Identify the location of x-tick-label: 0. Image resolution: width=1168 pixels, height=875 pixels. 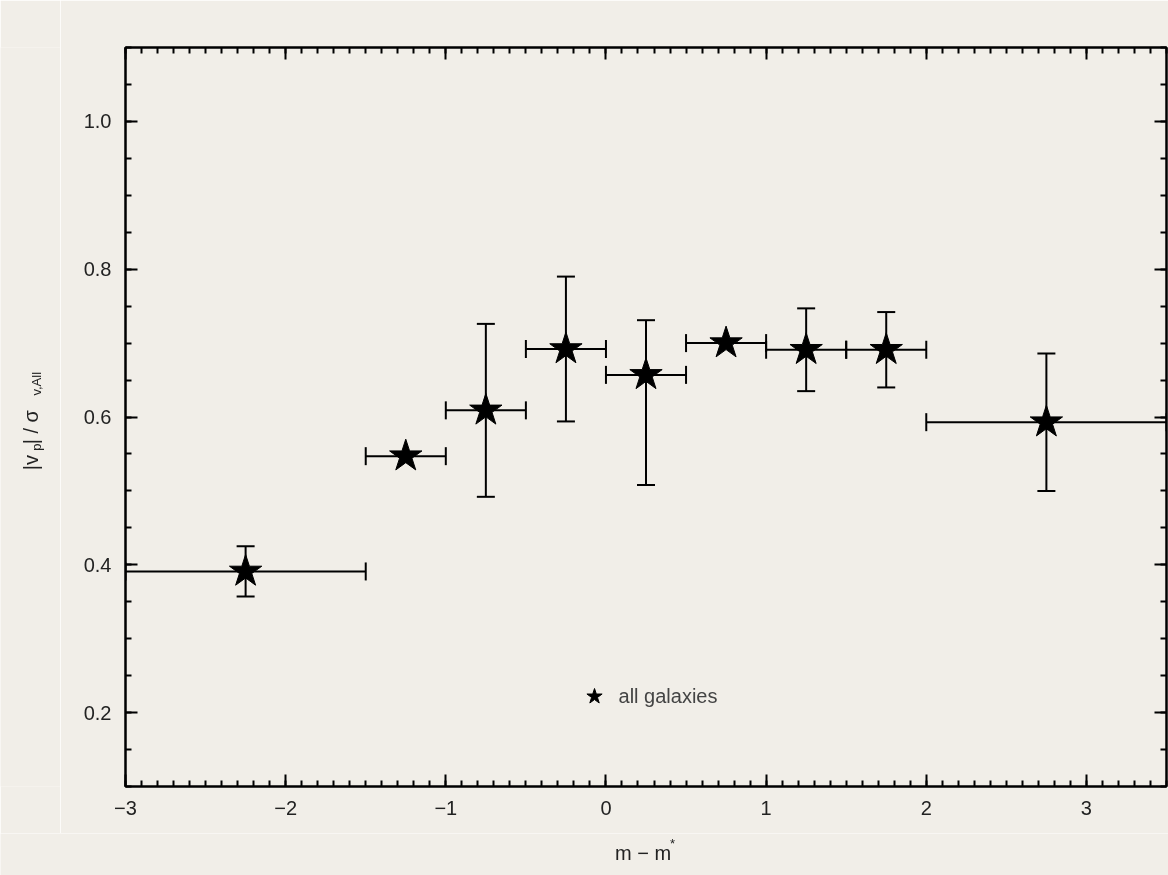
(606, 807).